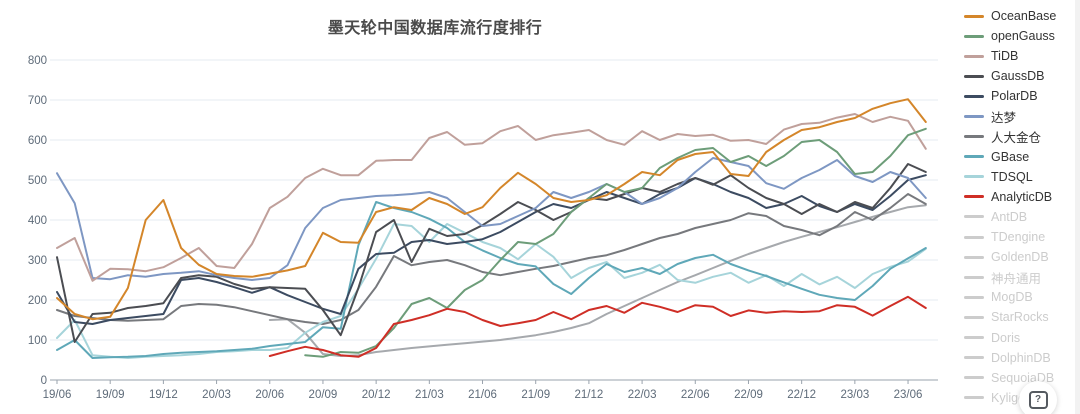 The height and width of the screenshot is (414, 1080). Describe the element at coordinates (589, 395) in the screenshot. I see `x-axis-label-21/12: 21/12` at that location.